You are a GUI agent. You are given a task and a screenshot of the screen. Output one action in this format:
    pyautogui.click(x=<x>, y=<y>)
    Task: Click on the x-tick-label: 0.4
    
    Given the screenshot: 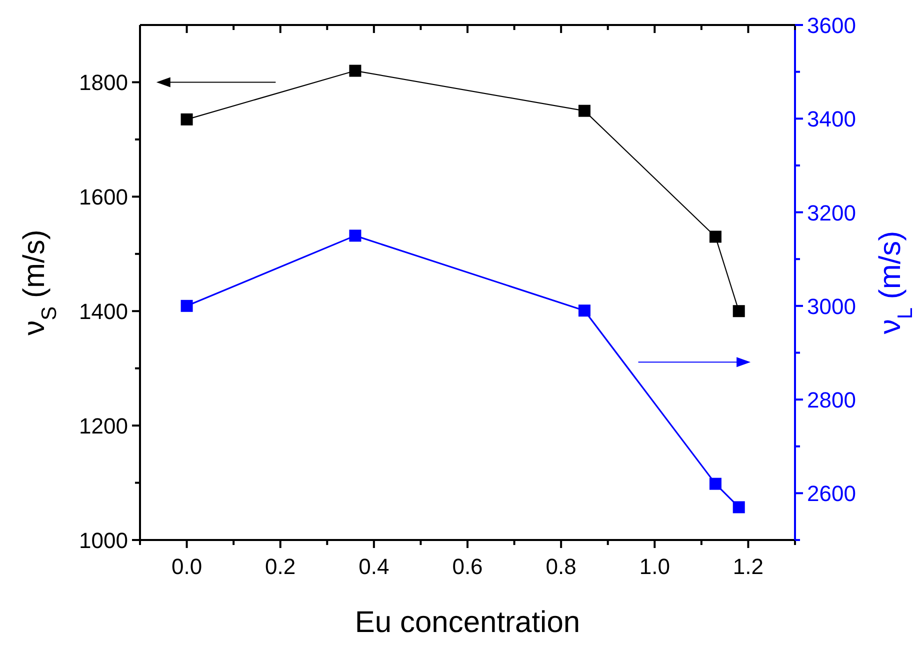 What is the action you would take?
    pyautogui.click(x=374, y=566)
    